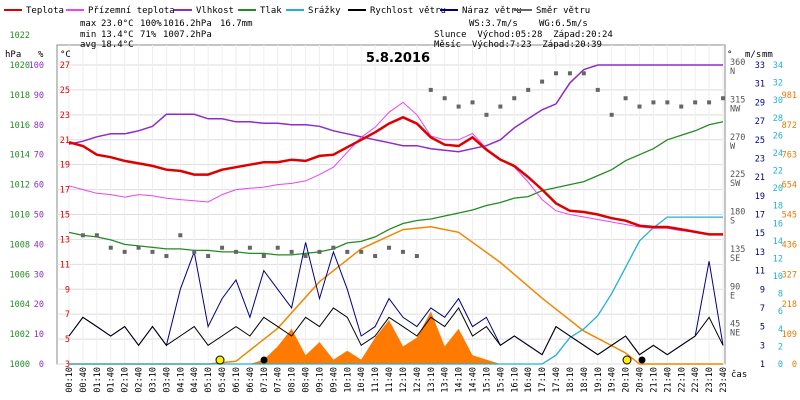 The height and width of the screenshot is (400, 800). Describe the element at coordinates (789, 156) in the screenshot. I see `wm2-tick-label: 763` at that location.